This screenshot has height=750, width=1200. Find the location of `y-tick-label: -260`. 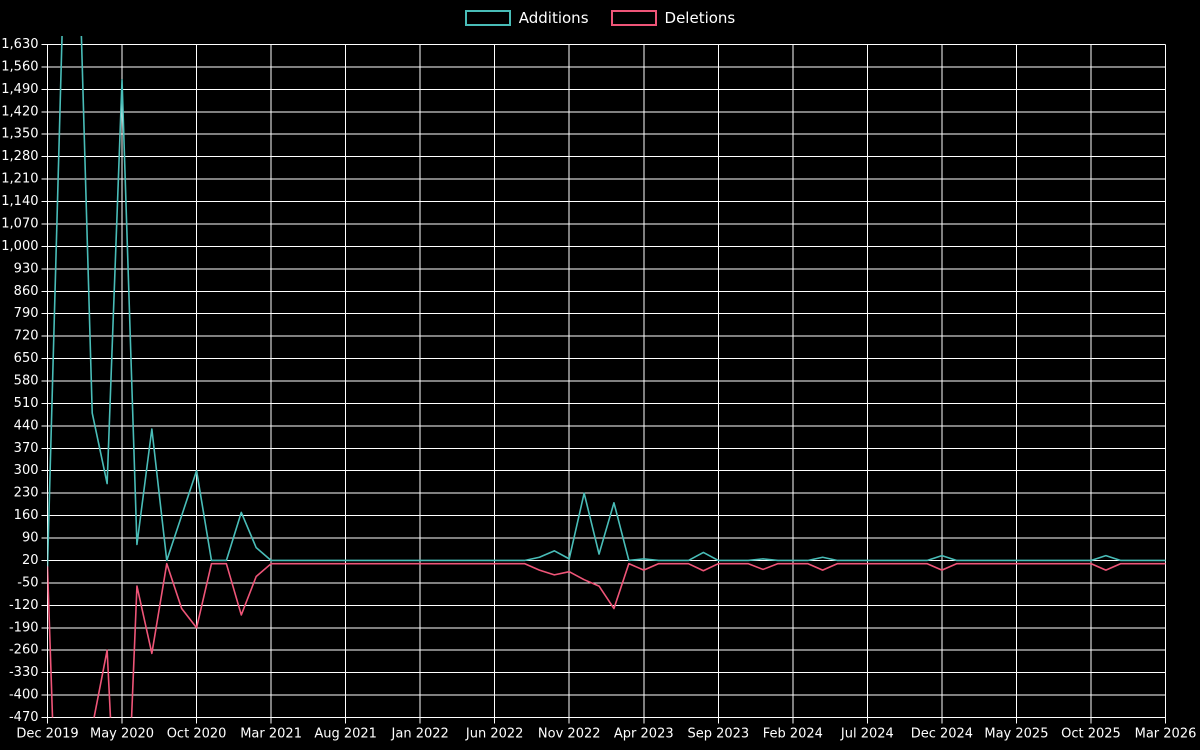

y-tick-label: -260 is located at coordinates (24, 650).